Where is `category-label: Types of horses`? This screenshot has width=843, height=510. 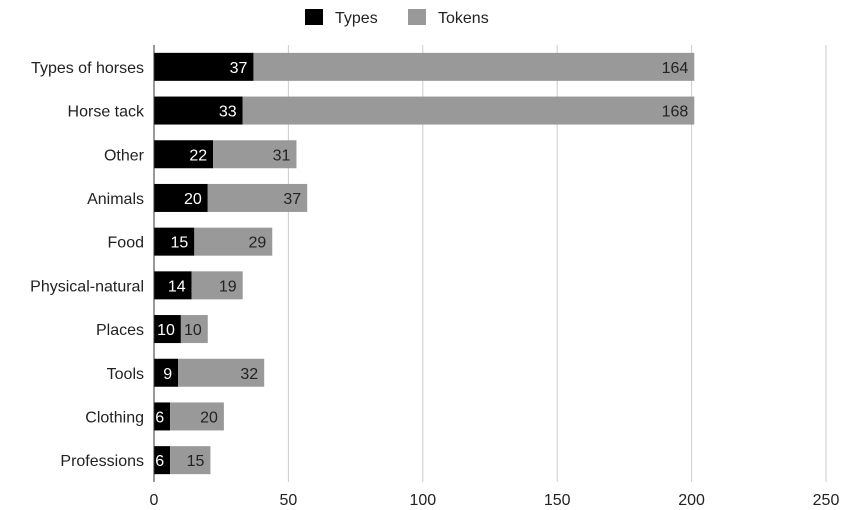 category-label: Types of horses is located at coordinates (87, 68).